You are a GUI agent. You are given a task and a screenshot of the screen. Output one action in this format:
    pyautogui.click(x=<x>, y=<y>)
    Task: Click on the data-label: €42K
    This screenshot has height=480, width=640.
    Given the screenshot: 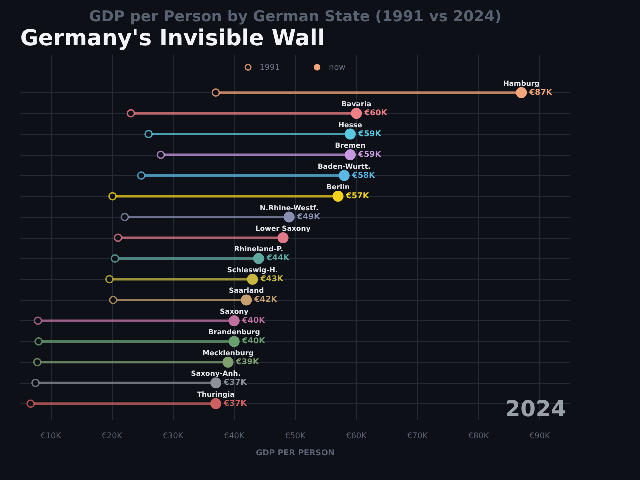 What is the action you would take?
    pyautogui.click(x=266, y=299)
    